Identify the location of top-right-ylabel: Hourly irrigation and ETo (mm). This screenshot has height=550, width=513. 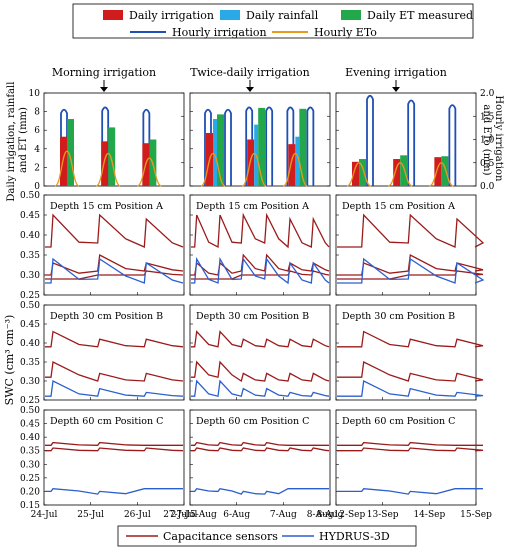
(492, 139).